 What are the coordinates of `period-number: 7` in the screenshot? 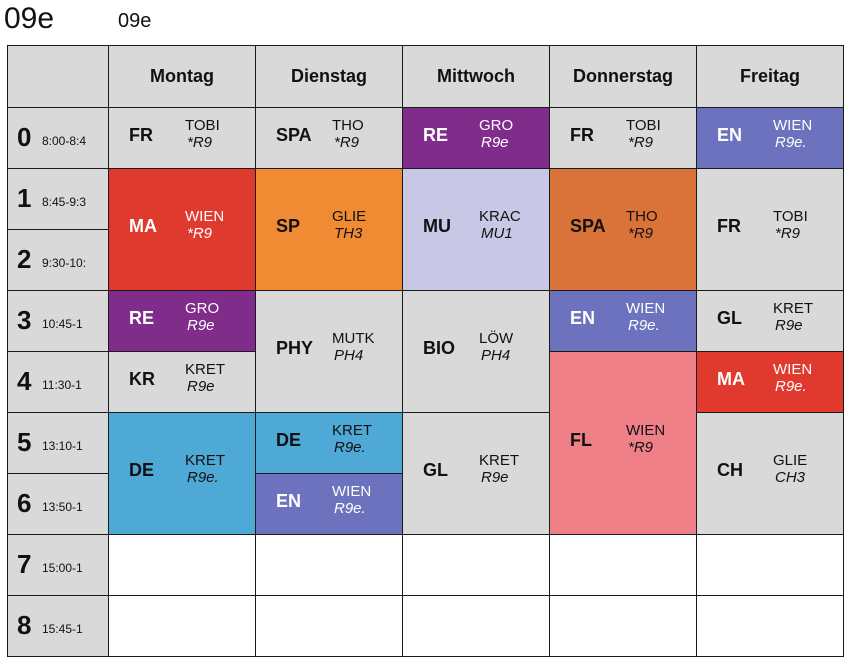 It's located at (24, 564).